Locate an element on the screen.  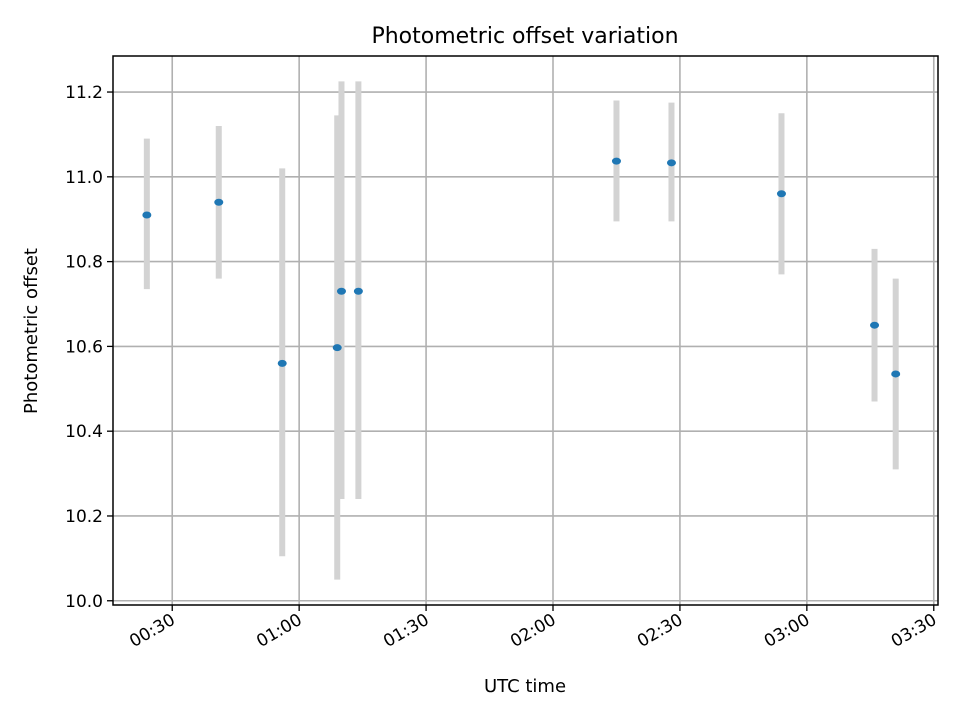
y-tick-label: 10.2 is located at coordinates (84, 517).